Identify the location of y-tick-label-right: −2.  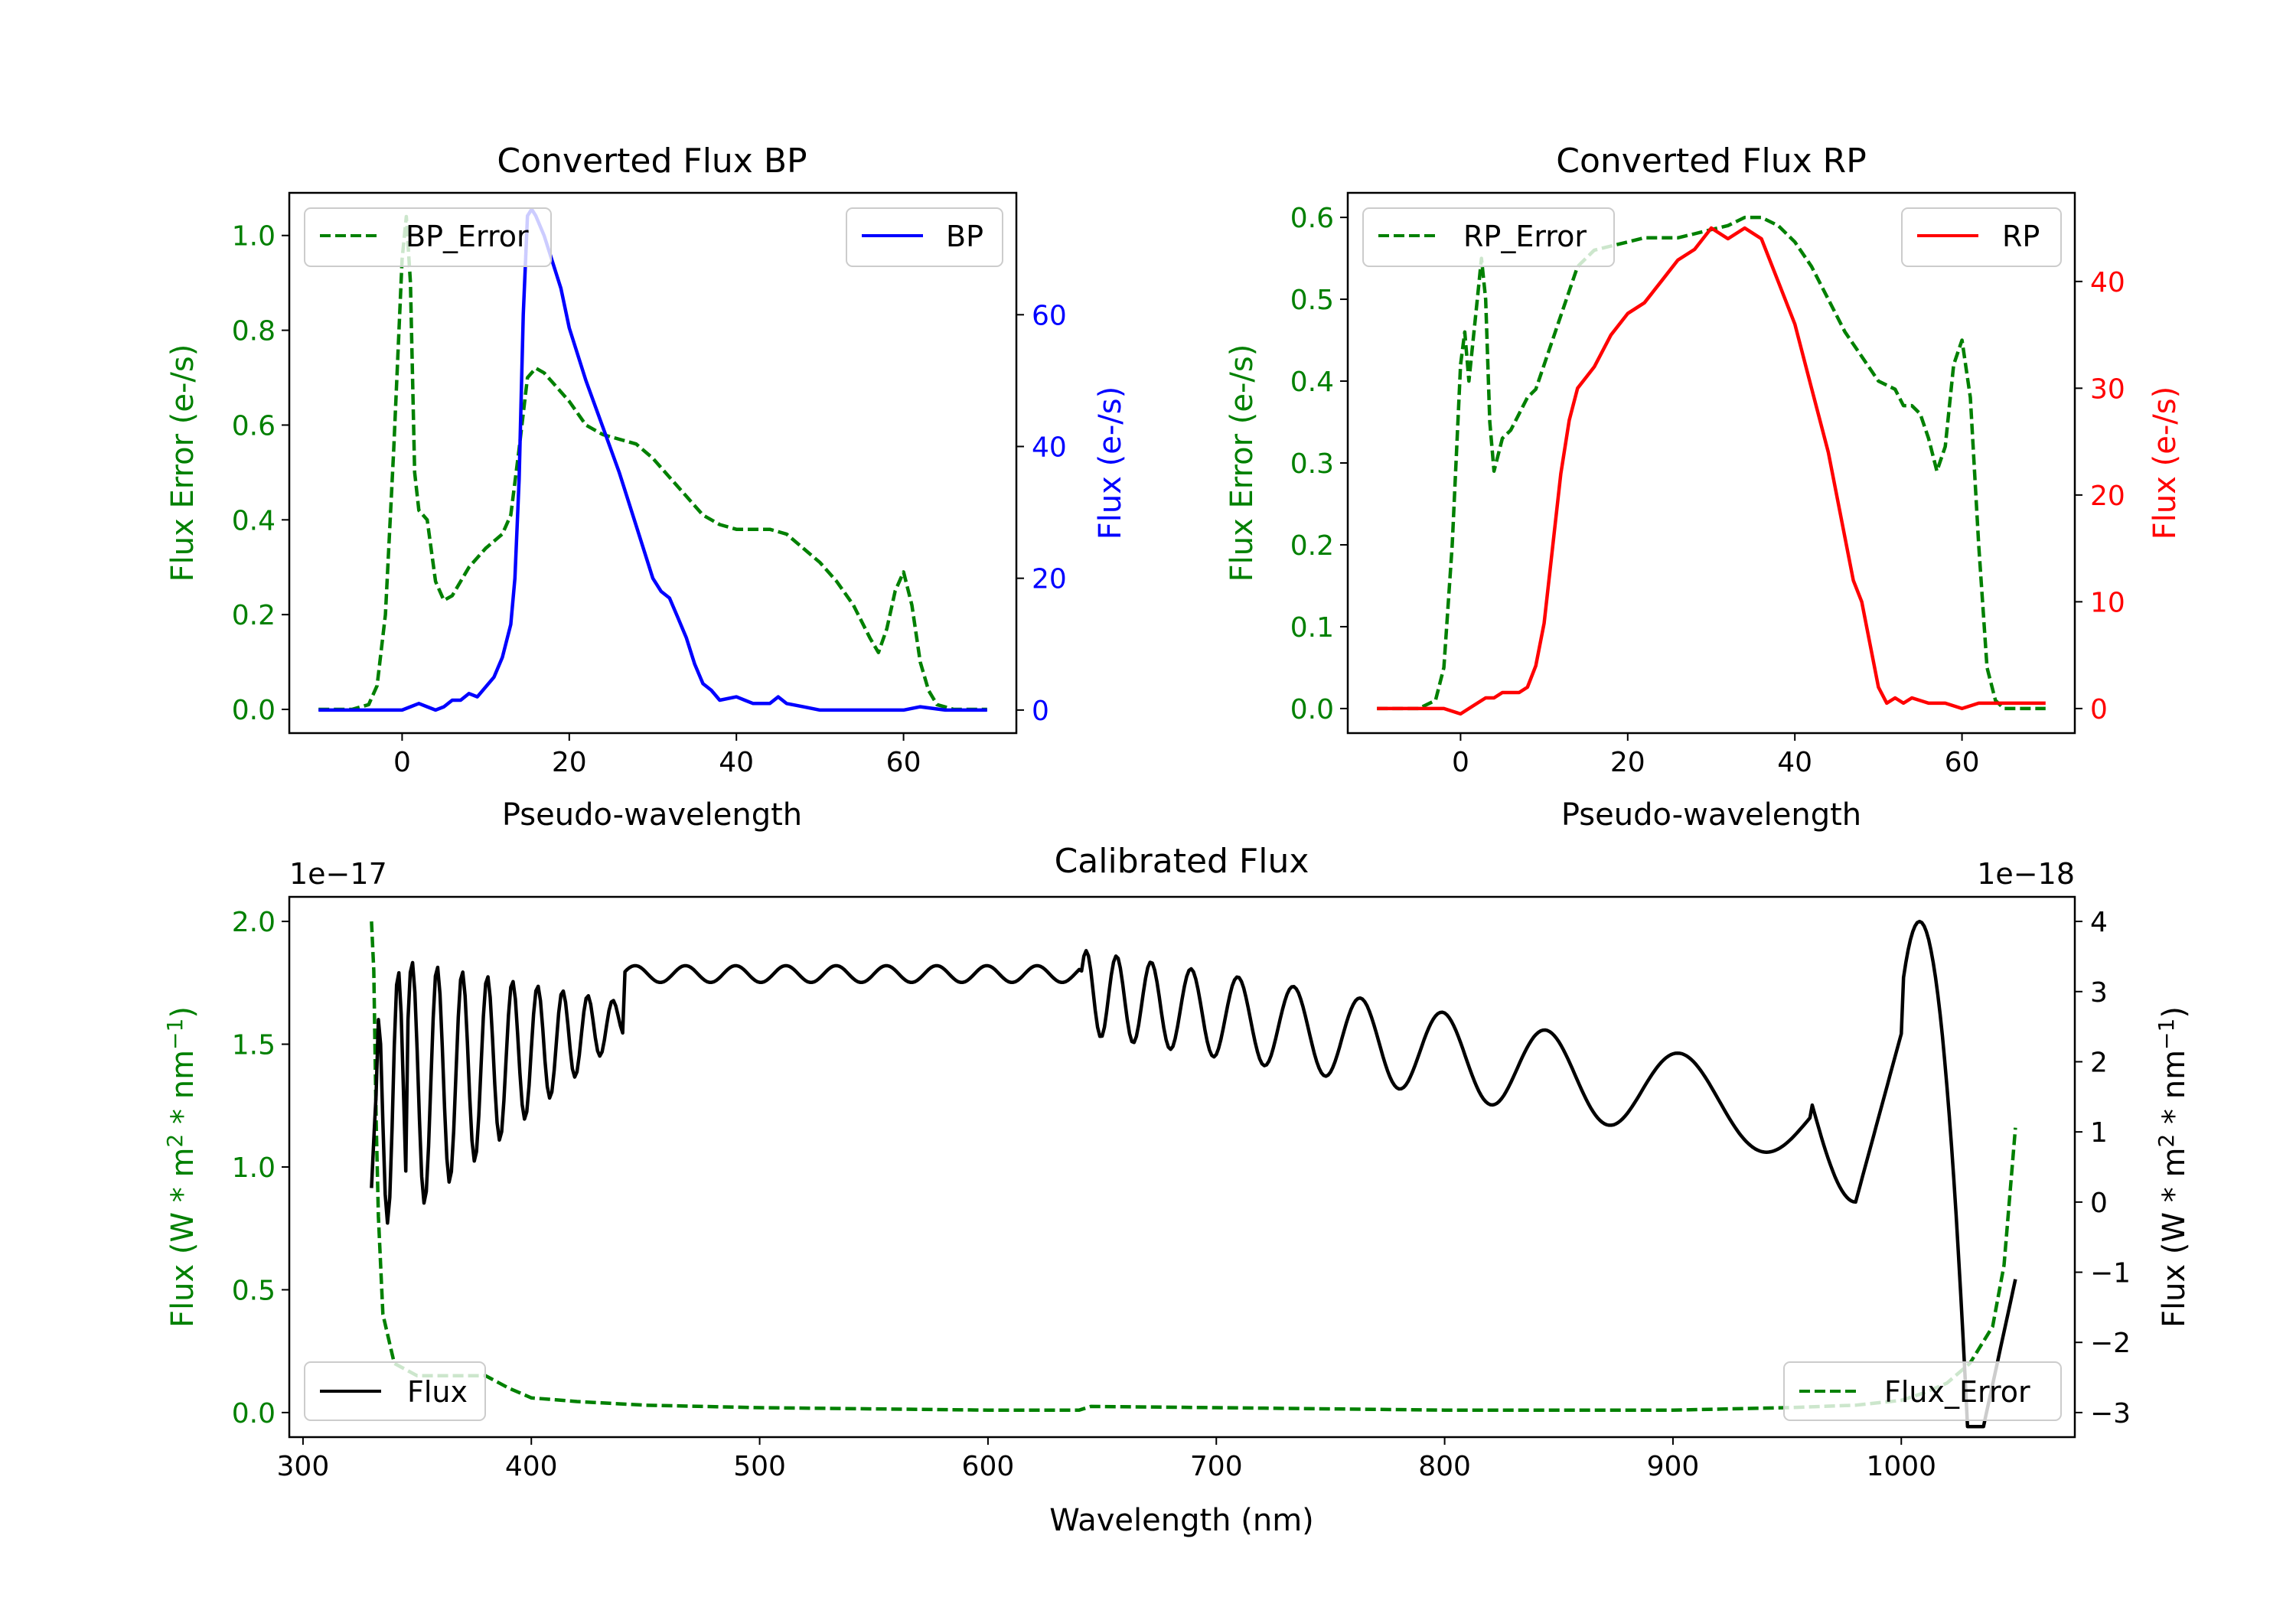
(2110, 1343).